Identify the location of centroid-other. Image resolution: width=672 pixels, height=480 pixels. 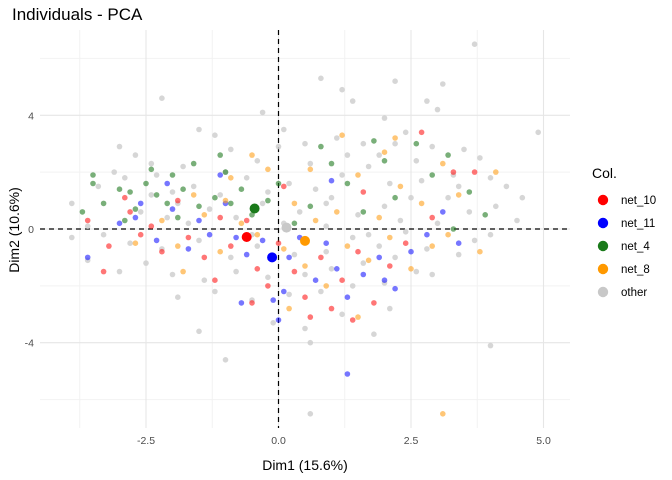
(286, 227).